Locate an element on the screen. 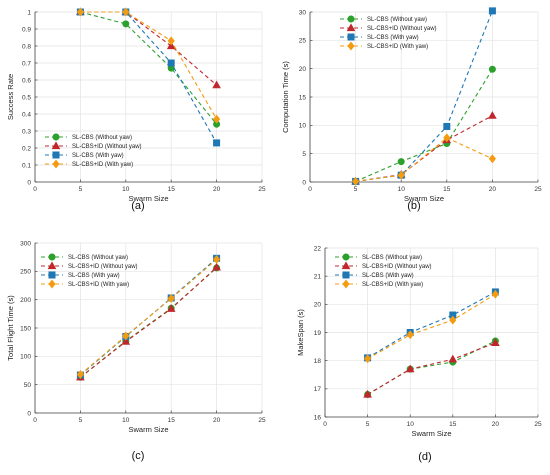  y-tick-label: 15 is located at coordinates (303, 97).